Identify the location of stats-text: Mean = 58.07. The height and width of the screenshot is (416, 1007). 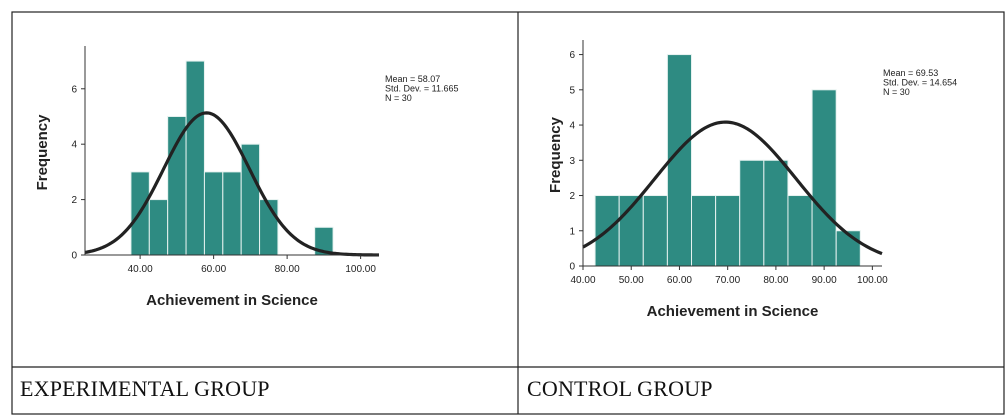
(412, 79).